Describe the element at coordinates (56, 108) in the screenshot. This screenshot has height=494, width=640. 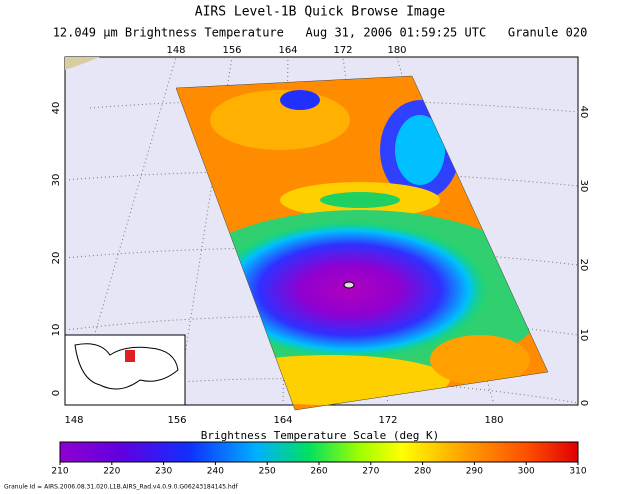
I see `lat-label-left: 40` at that location.